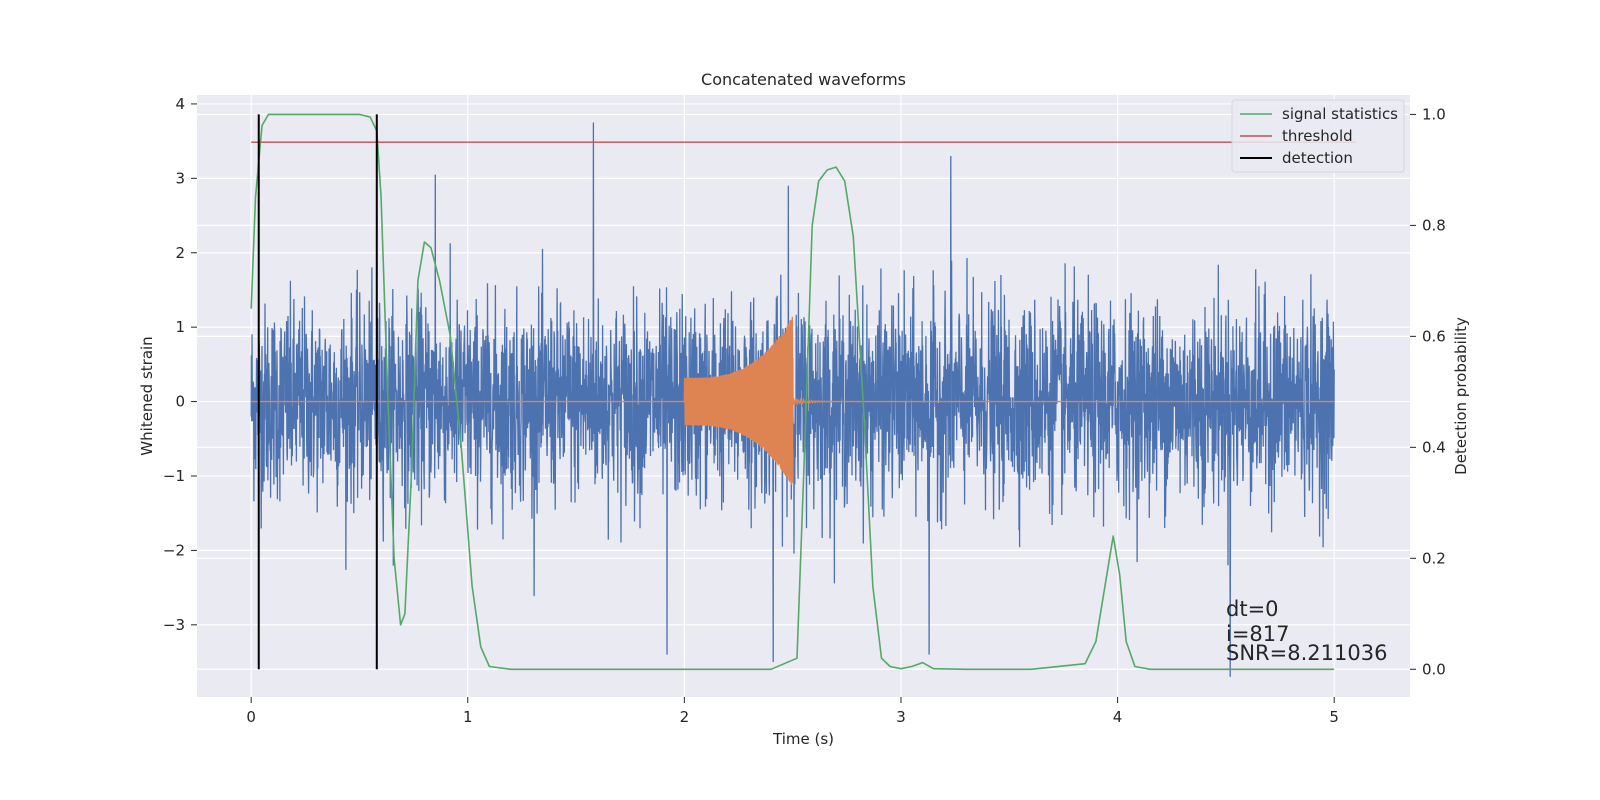  Describe the element at coordinates (1306, 653) in the screenshot. I see `annotation-snr: SNR=8.211036` at that location.